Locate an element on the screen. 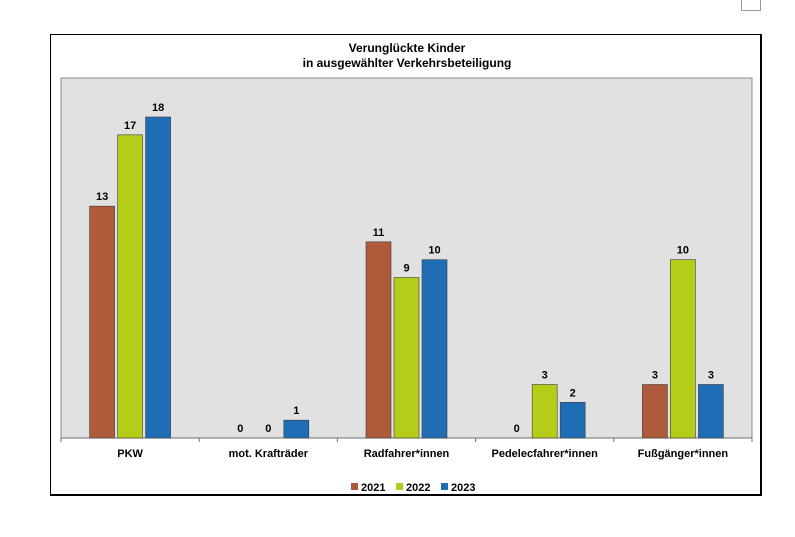 The height and width of the screenshot is (537, 795). chart-subtitle: in ausgewählter Verkehrsbeteiligung is located at coordinates (407, 63).